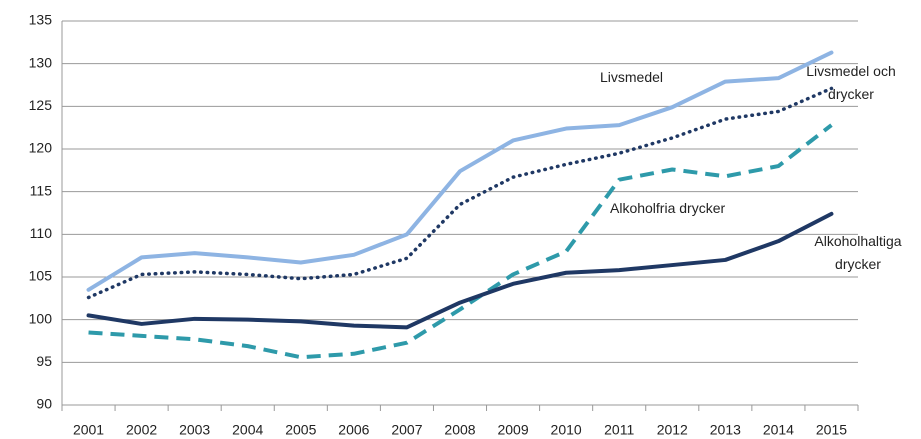 This screenshot has height=439, width=921. What do you see at coordinates (353, 430) in the screenshot?
I see `x-tick-label: 2006` at bounding box center [353, 430].